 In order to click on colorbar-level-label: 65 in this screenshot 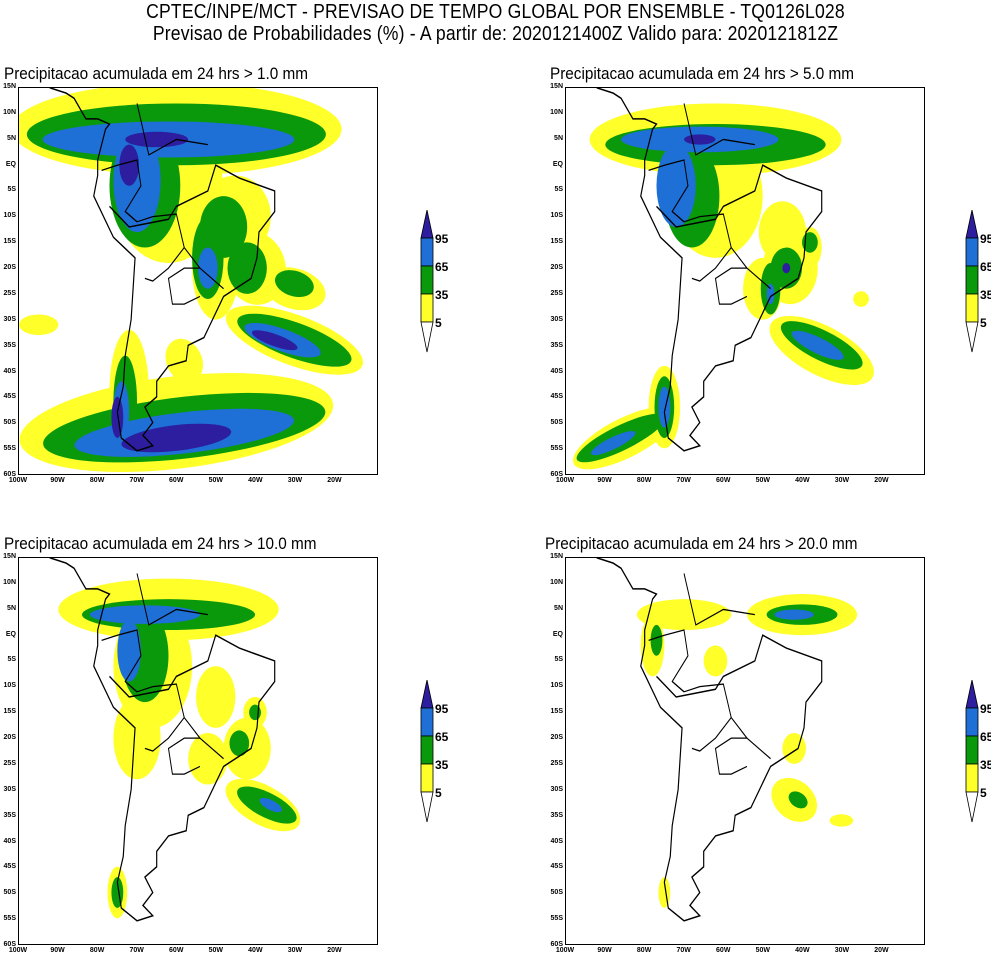, I will do `click(442, 267)`.